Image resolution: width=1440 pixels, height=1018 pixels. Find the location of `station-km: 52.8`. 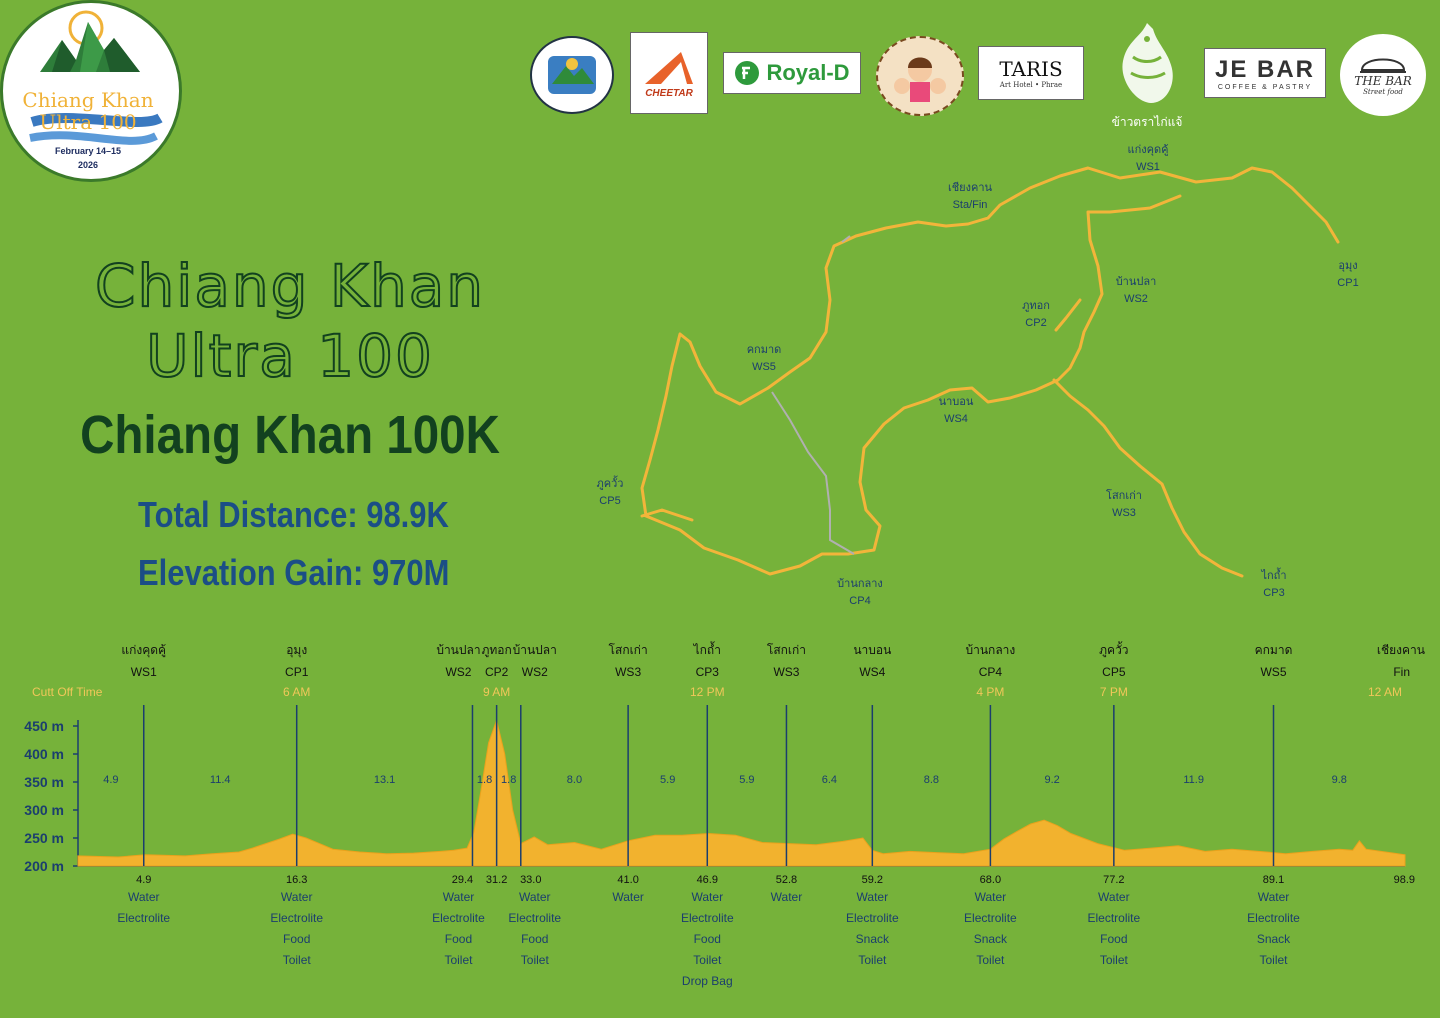

station-km: 52.8 is located at coordinates (786, 880).